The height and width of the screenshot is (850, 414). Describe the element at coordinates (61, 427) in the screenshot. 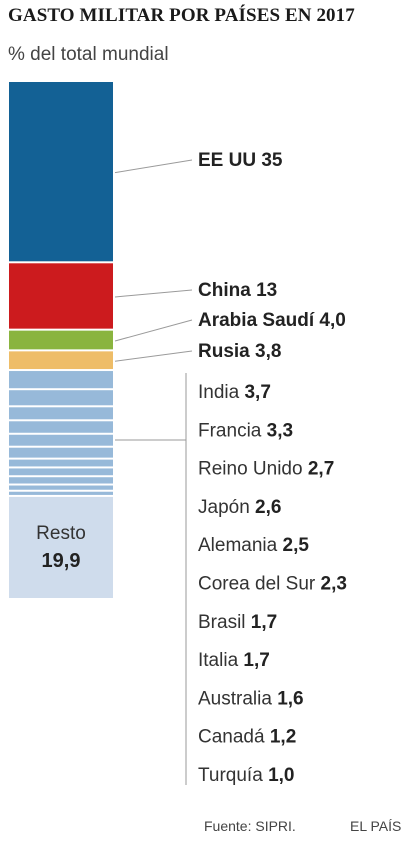

I see `bar-segment-japon` at that location.